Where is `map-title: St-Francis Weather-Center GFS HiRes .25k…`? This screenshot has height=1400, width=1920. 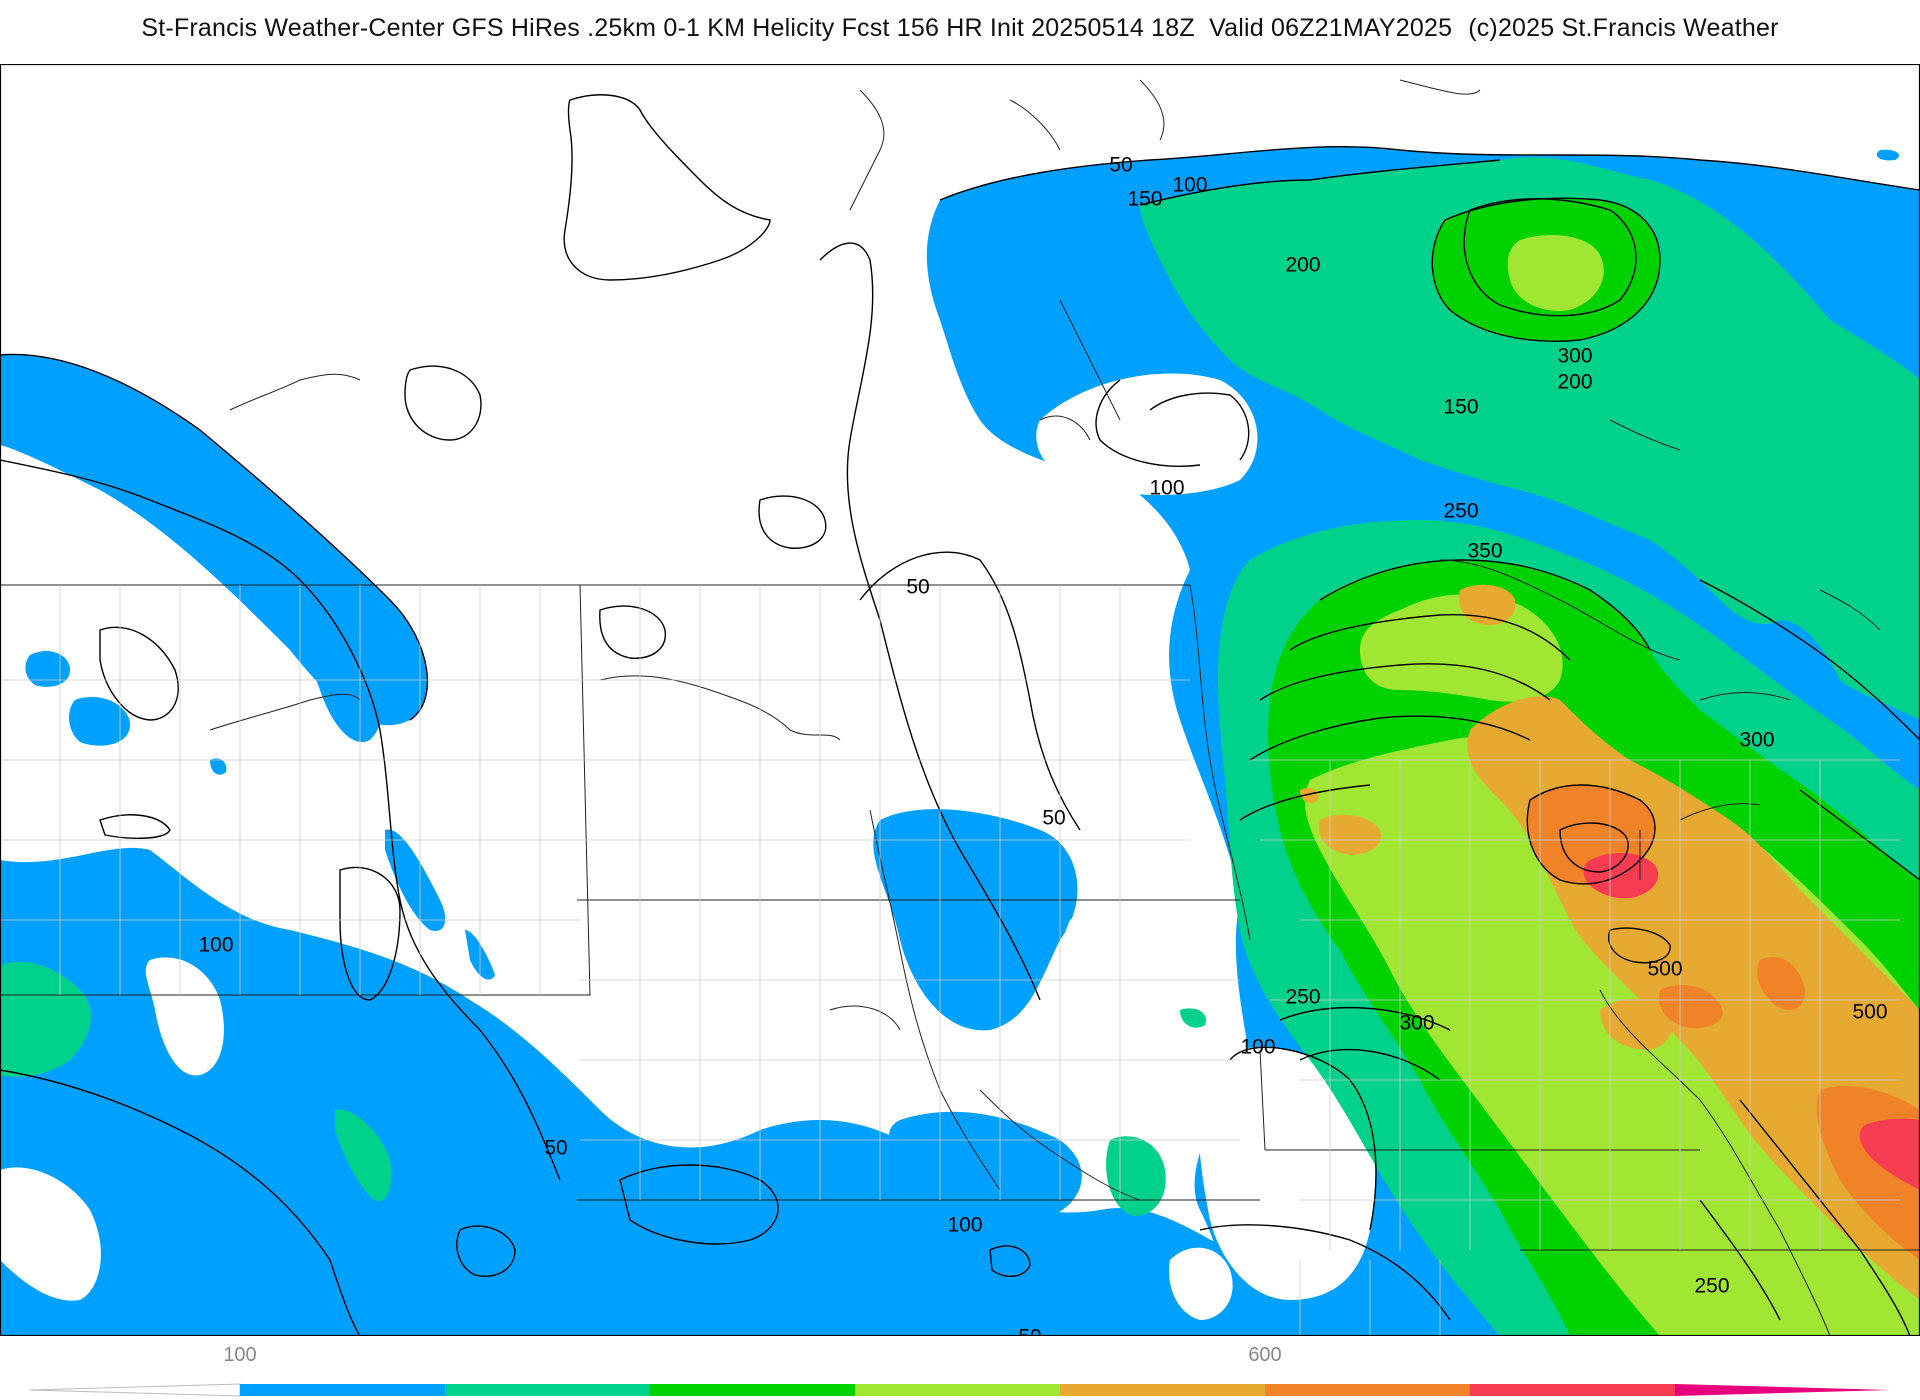 map-title: St-Francis Weather-Center GFS HiRes .25k… is located at coordinates (960, 28).